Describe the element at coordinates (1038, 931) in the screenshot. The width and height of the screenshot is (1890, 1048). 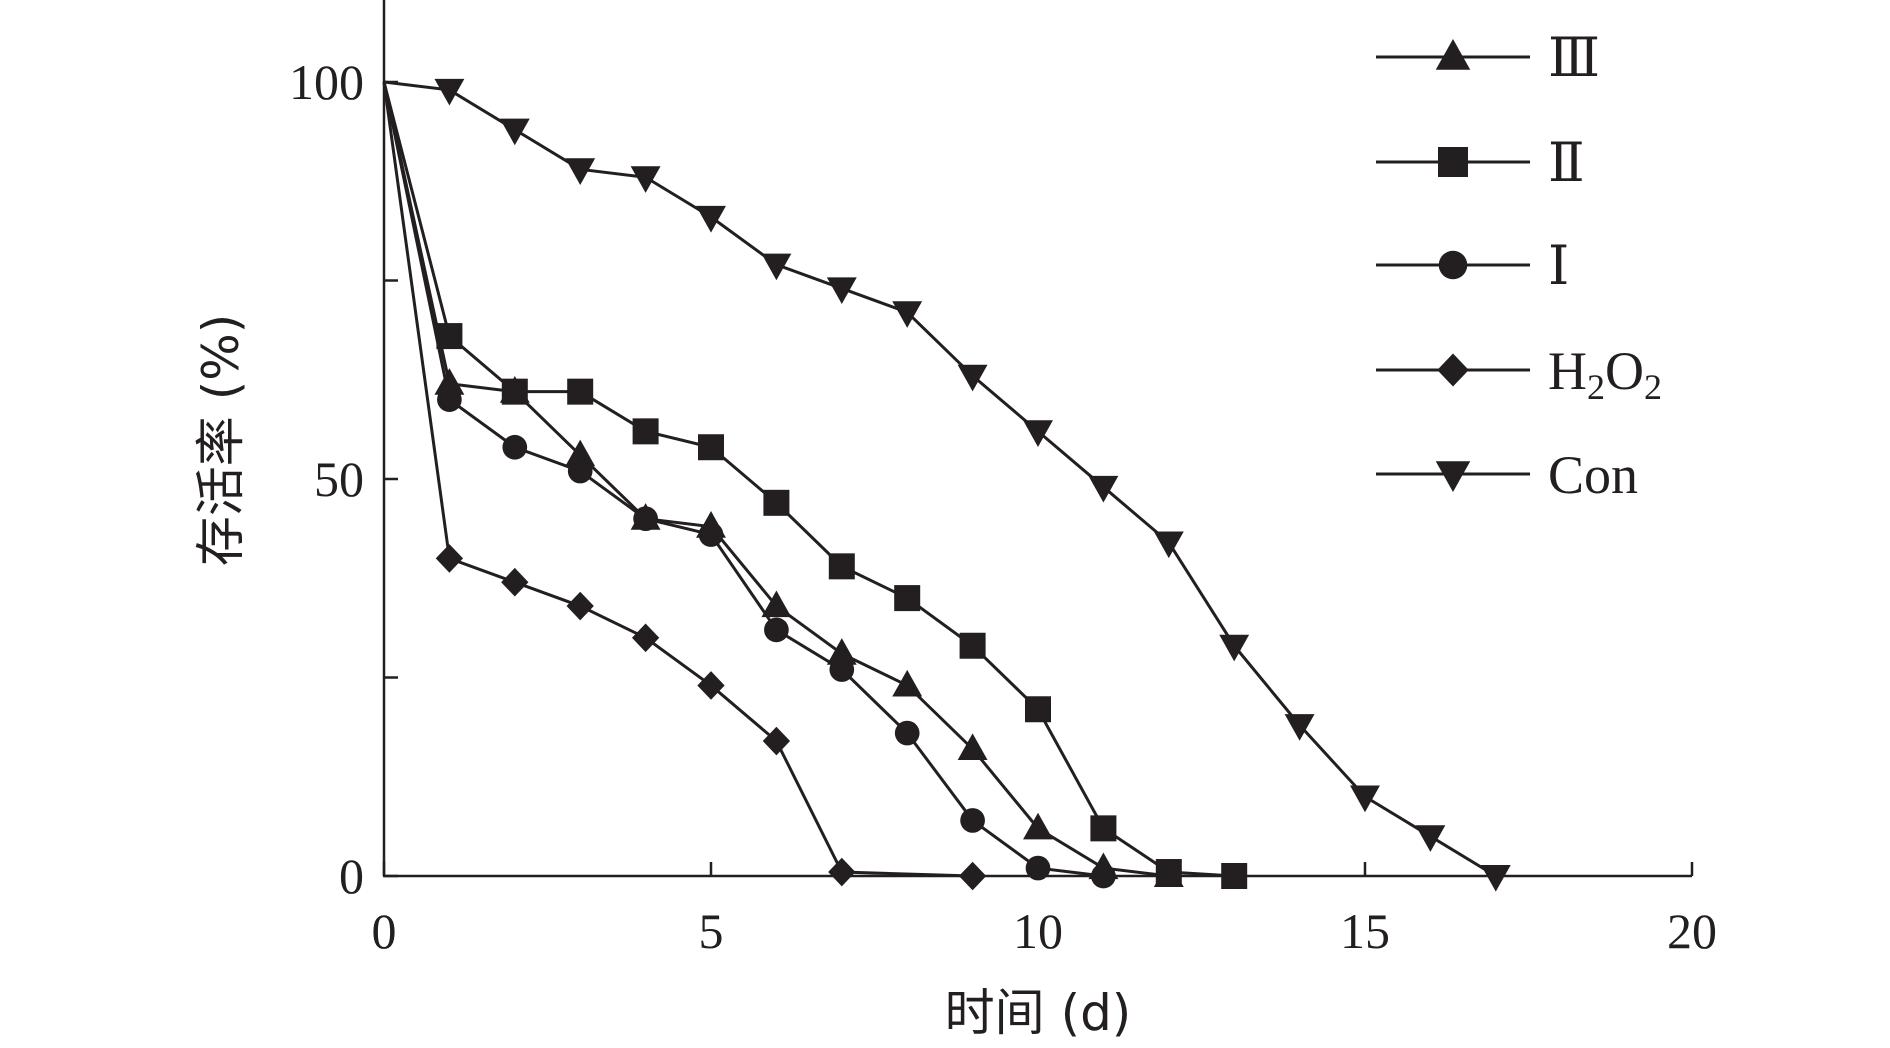
I see `x-tick-label: 10` at that location.